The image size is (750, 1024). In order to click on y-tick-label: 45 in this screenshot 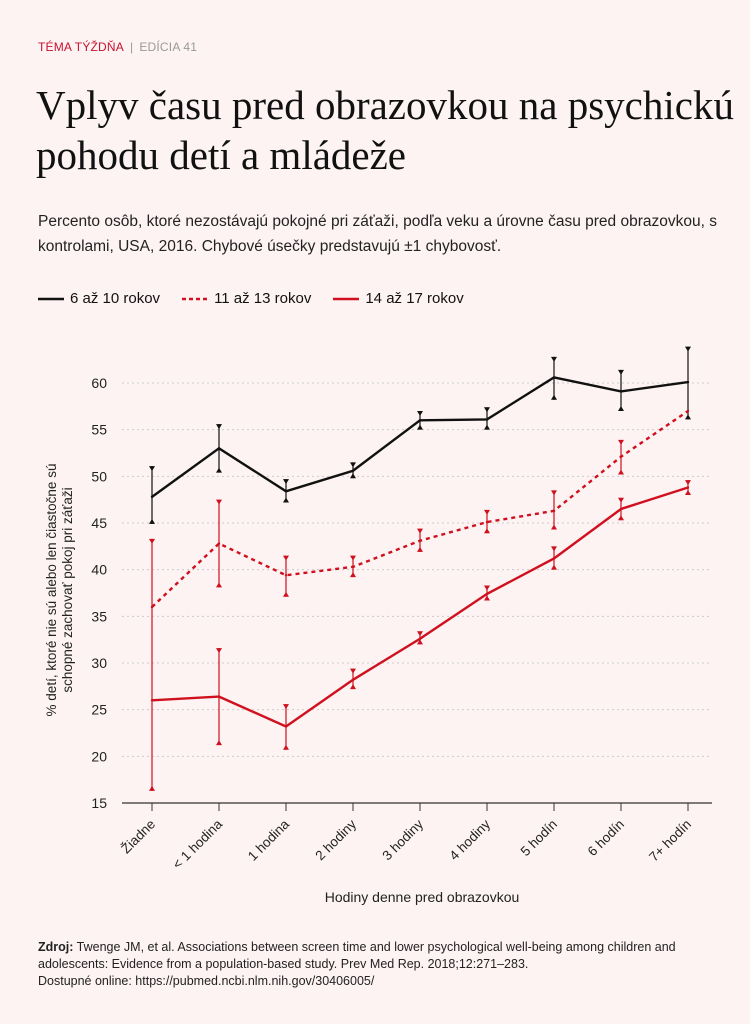, I will do `click(99, 523)`.